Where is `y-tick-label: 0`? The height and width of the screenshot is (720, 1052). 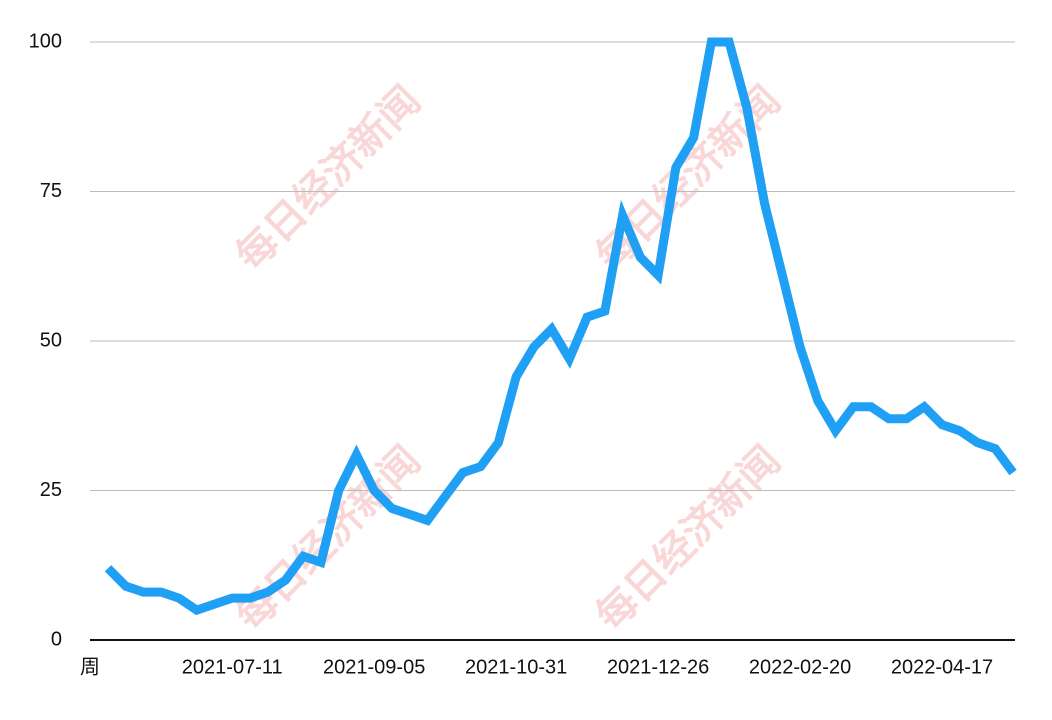 y-tick-label: 0 is located at coordinates (56, 639).